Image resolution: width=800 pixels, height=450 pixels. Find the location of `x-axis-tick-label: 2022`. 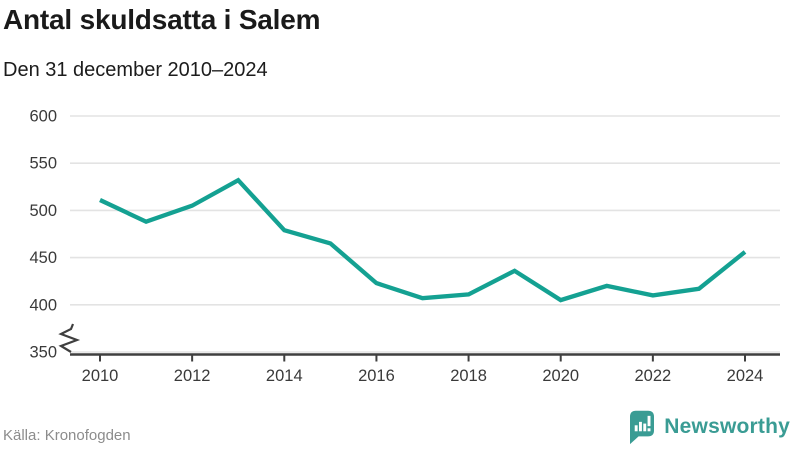

x-axis-tick-label: 2022 is located at coordinates (652, 376).